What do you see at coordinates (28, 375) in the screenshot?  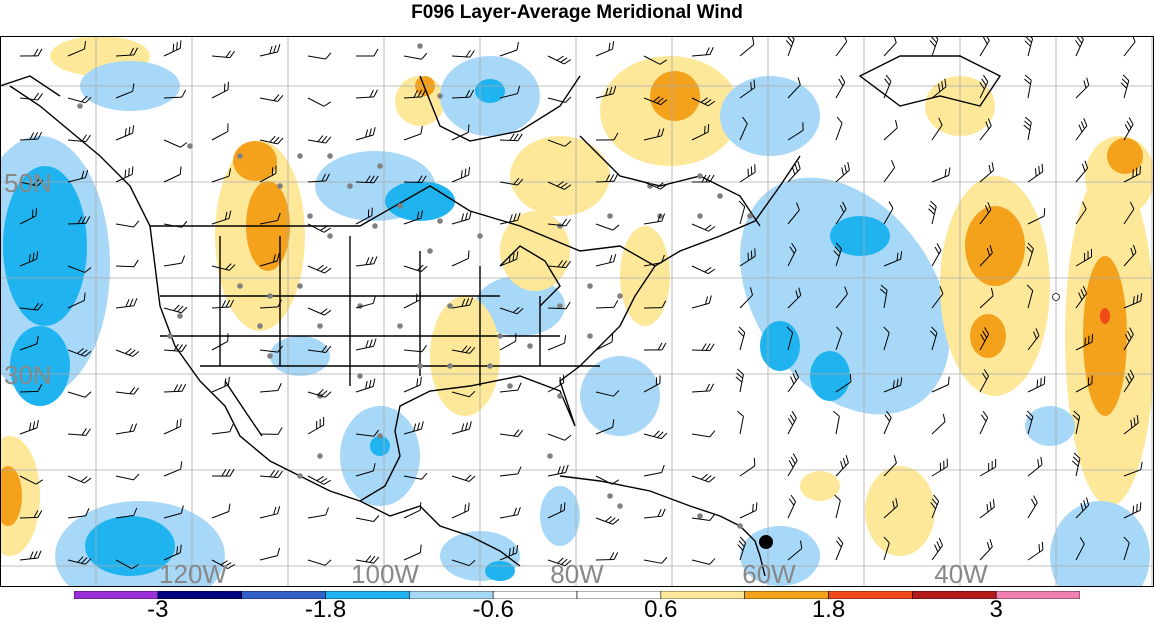 I see `latitude-label: 30N` at bounding box center [28, 375].